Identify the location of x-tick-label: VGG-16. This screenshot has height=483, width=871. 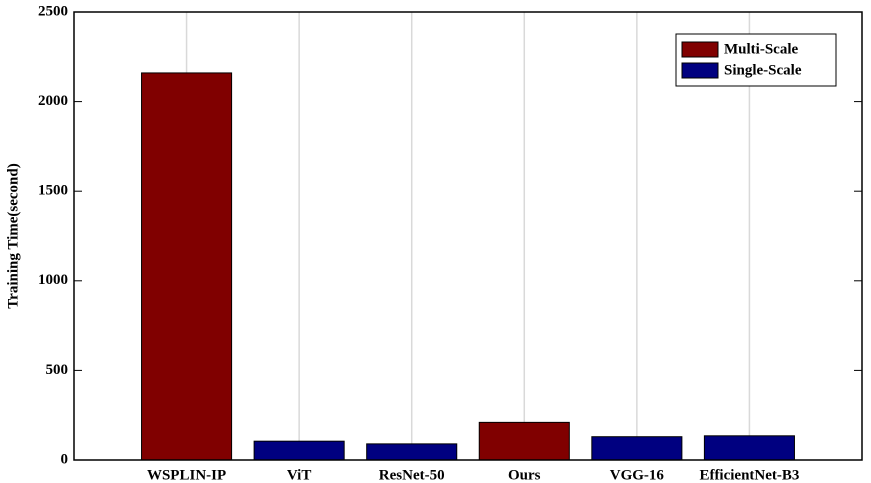
(637, 475).